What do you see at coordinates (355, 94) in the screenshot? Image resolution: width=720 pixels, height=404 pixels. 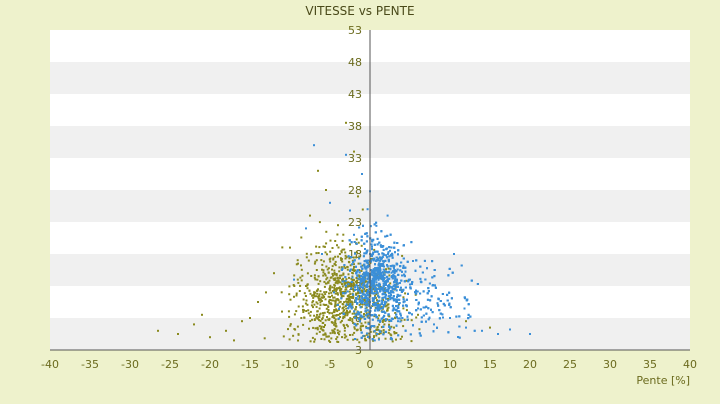 I see `y-tick-label: 43` at bounding box center [355, 94].